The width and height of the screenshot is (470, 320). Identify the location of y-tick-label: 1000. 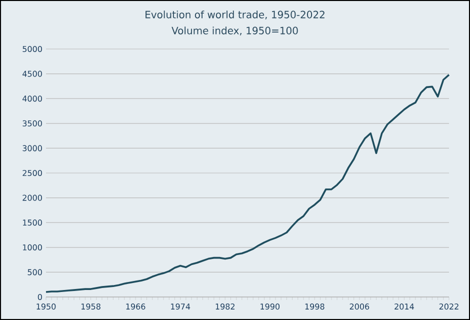
(32, 247).